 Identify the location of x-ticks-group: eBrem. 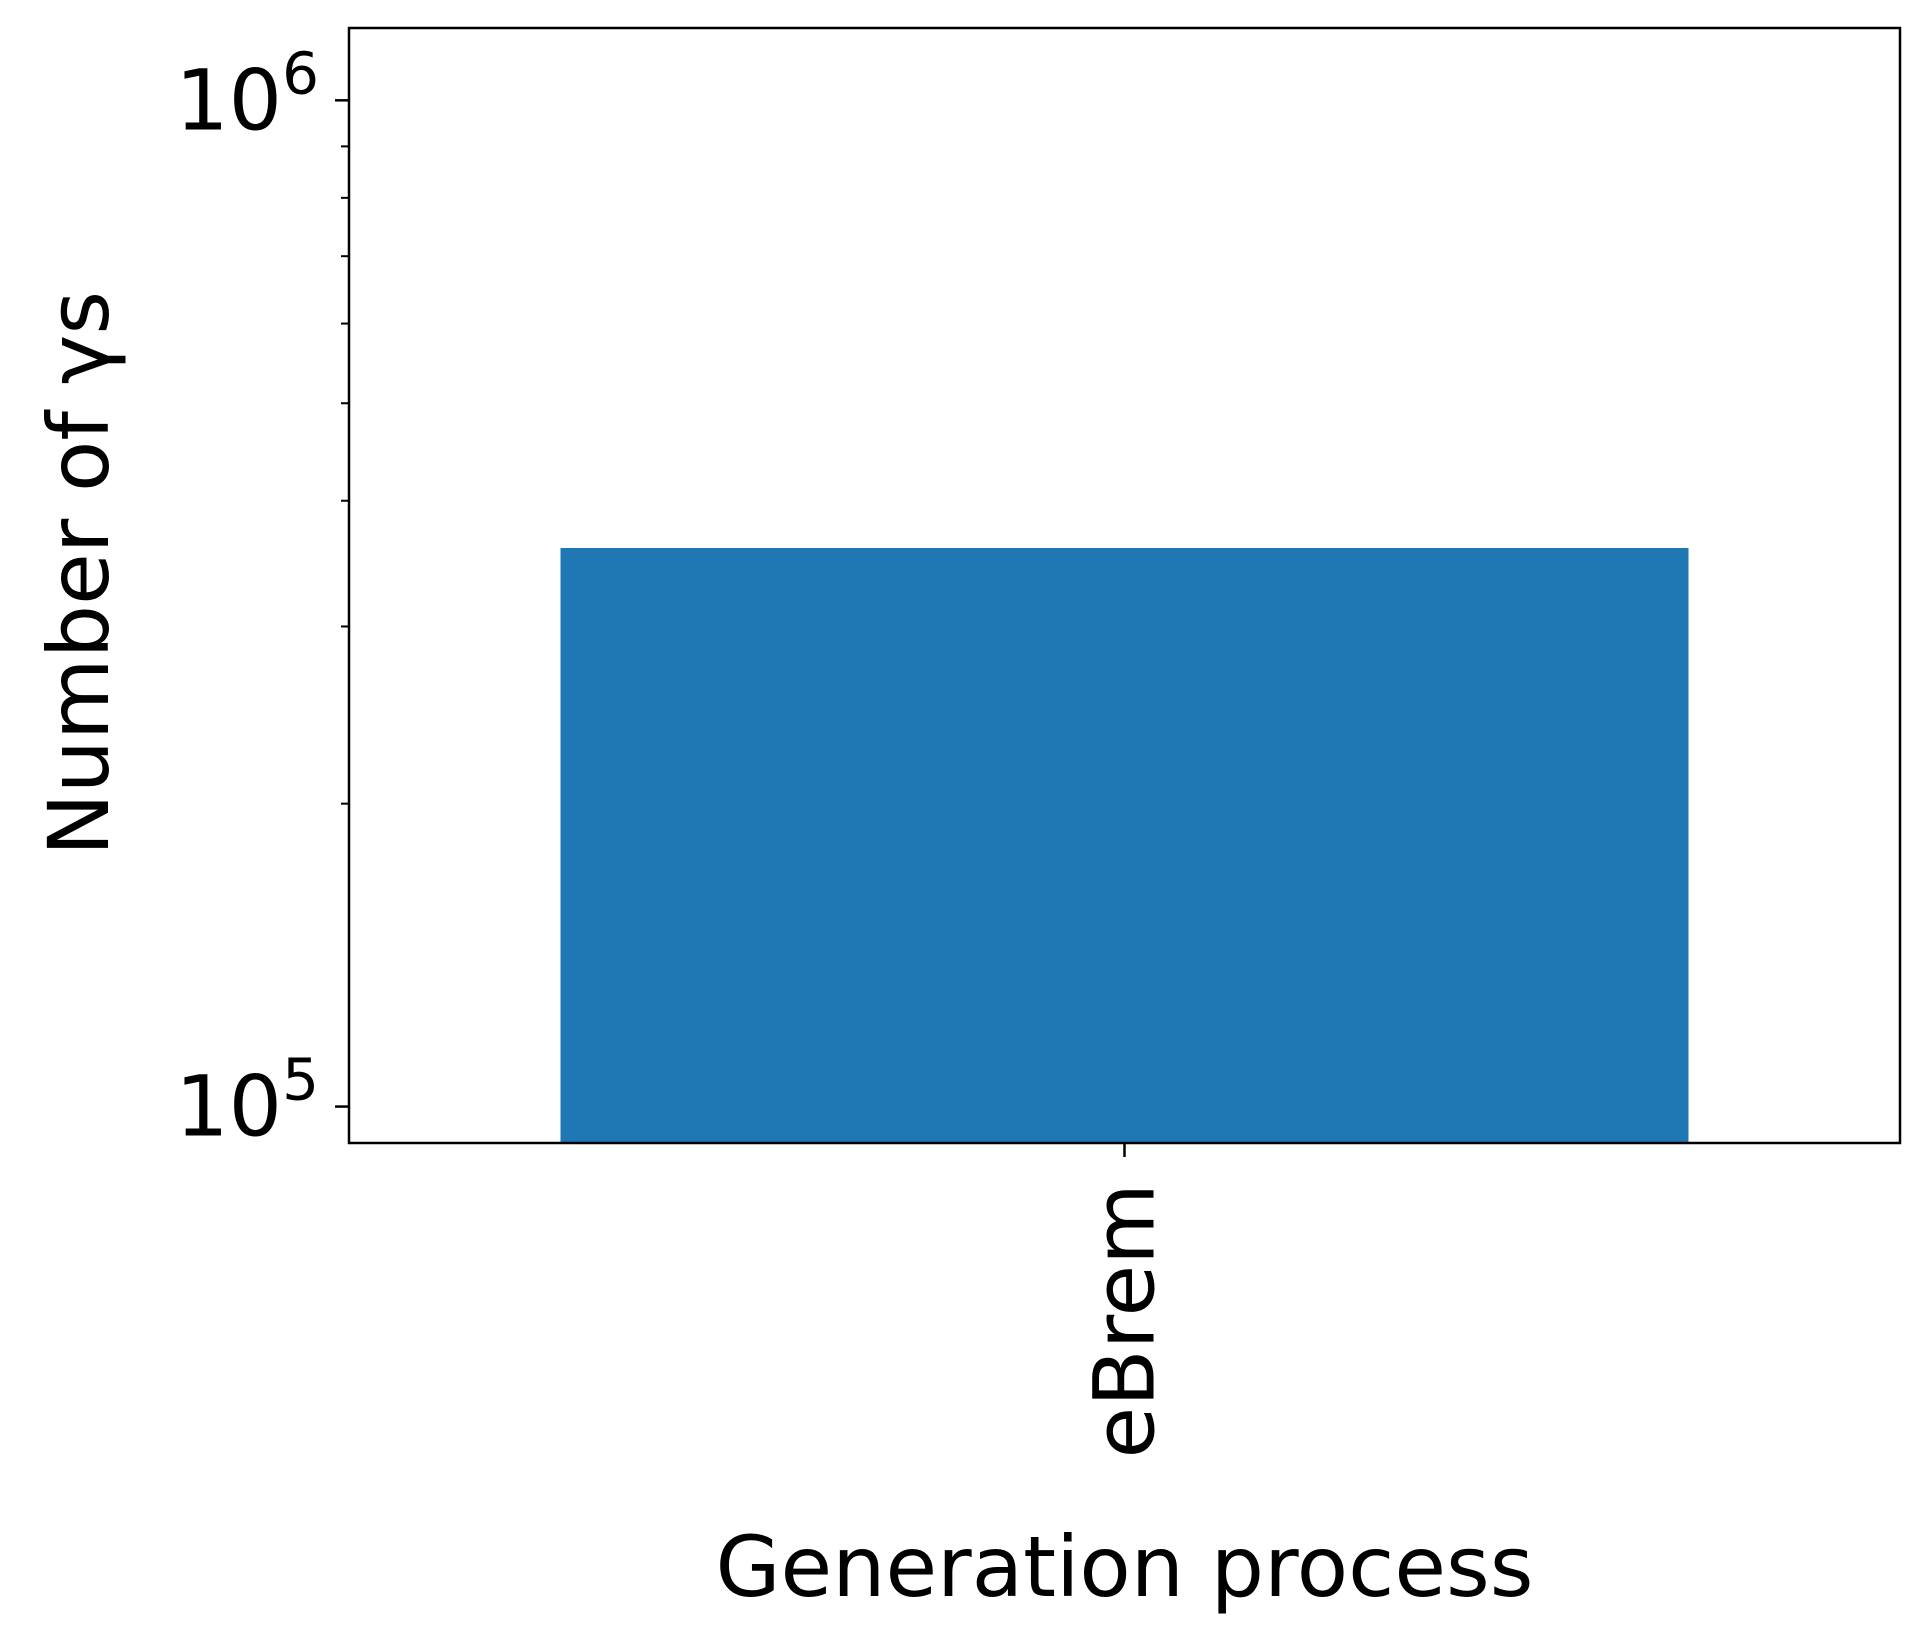
(1125, 1301).